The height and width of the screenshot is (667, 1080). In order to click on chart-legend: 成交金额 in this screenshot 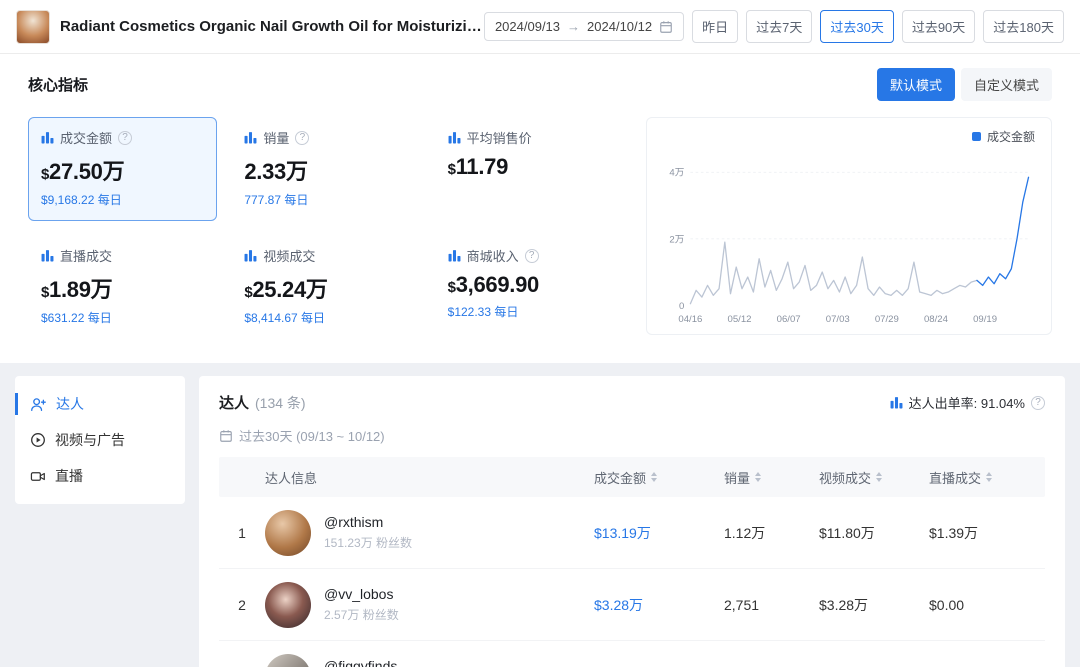, I will do `click(849, 136)`.